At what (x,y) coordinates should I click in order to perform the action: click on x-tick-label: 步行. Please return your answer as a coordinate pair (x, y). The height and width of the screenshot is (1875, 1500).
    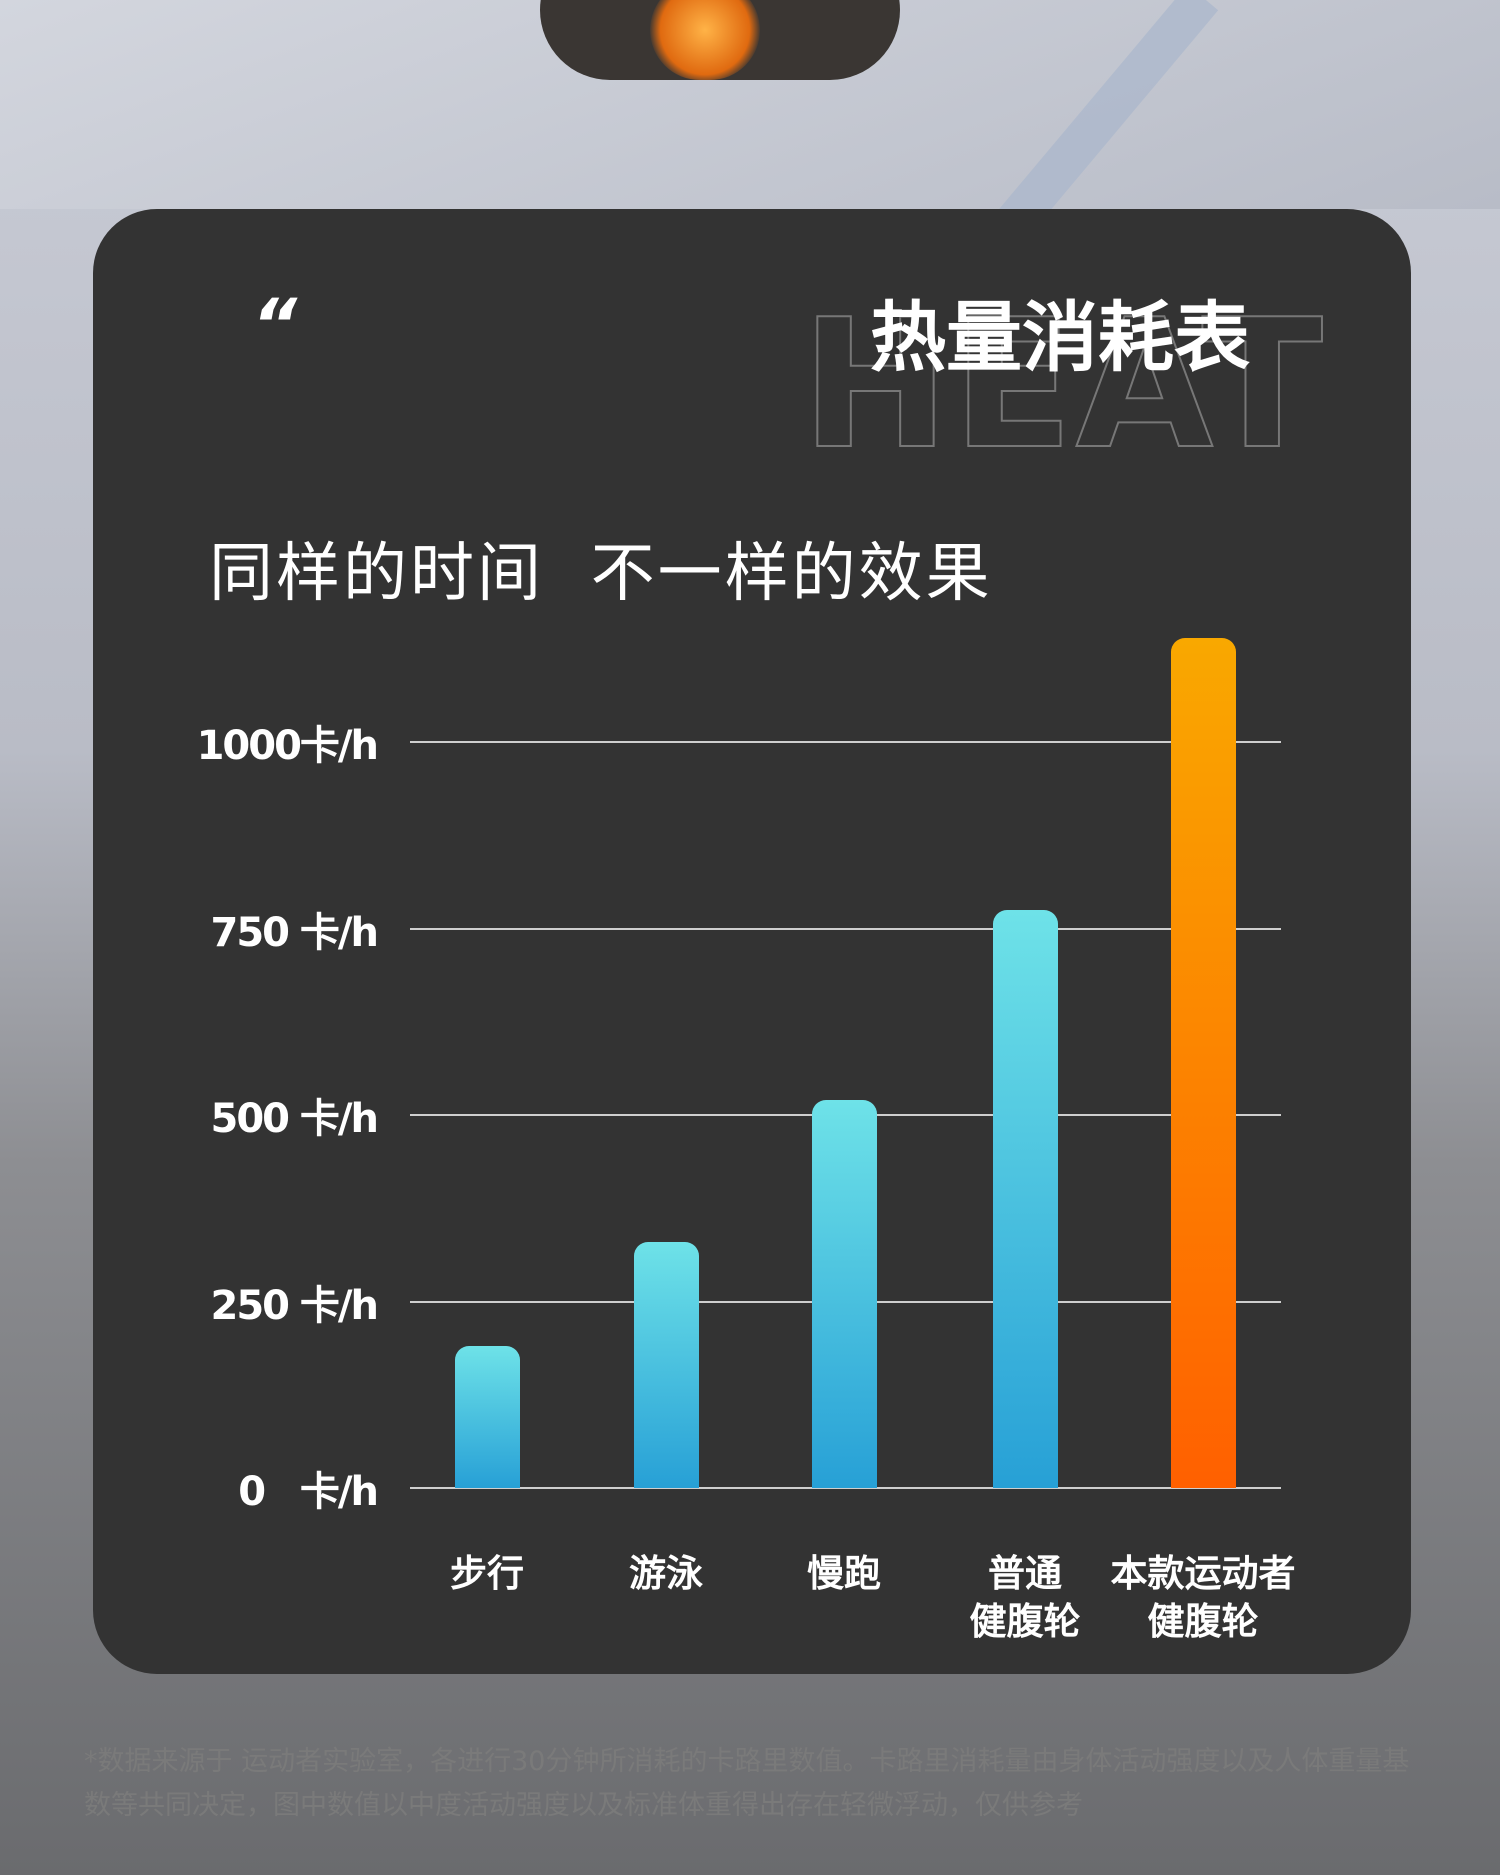
    Looking at the image, I should click on (487, 1573).